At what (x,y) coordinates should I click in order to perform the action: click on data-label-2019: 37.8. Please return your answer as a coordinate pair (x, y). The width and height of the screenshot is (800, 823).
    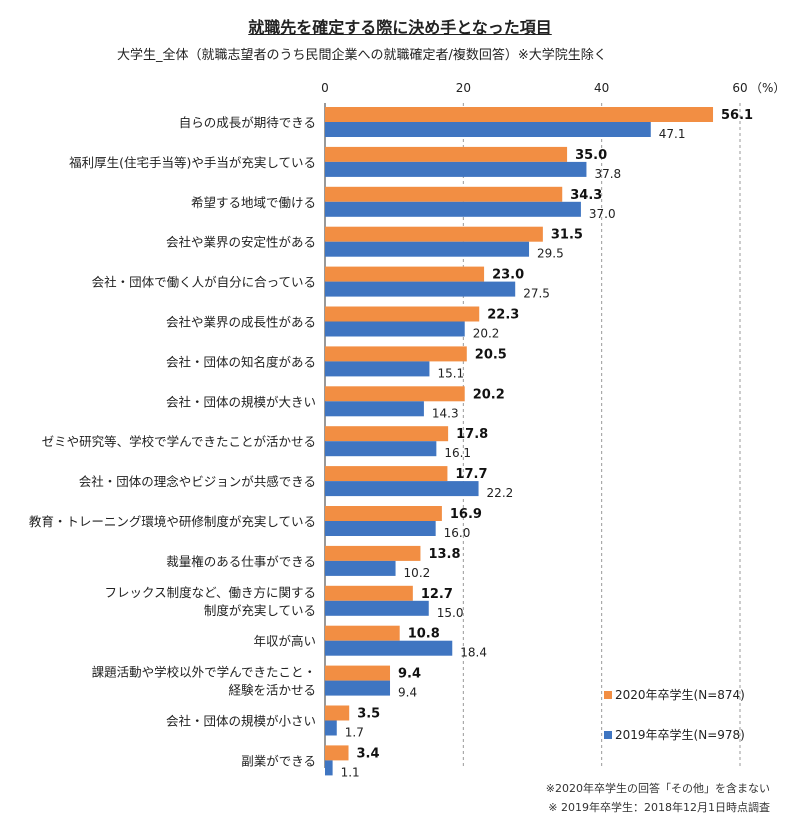
    Looking at the image, I should click on (607, 174).